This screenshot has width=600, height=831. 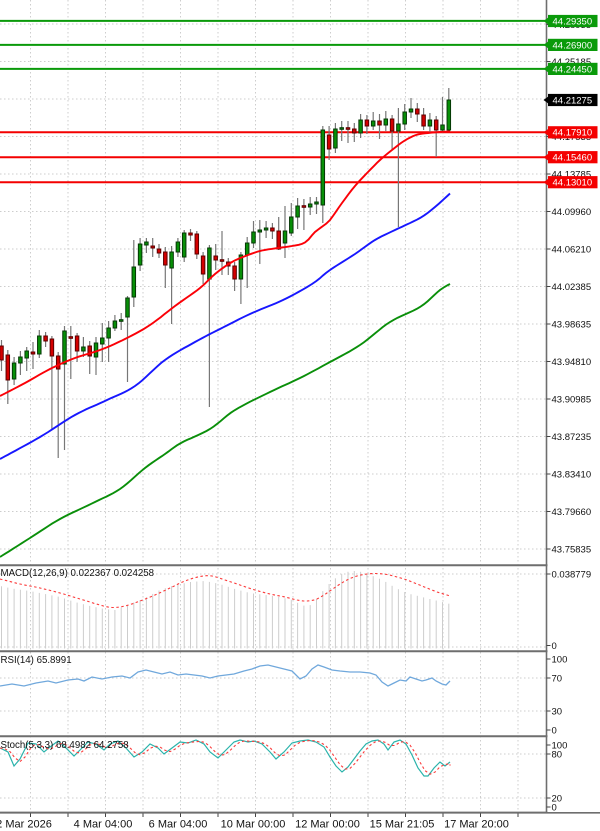 I want to click on svg-text: 44.25185, so click(x=572, y=62).